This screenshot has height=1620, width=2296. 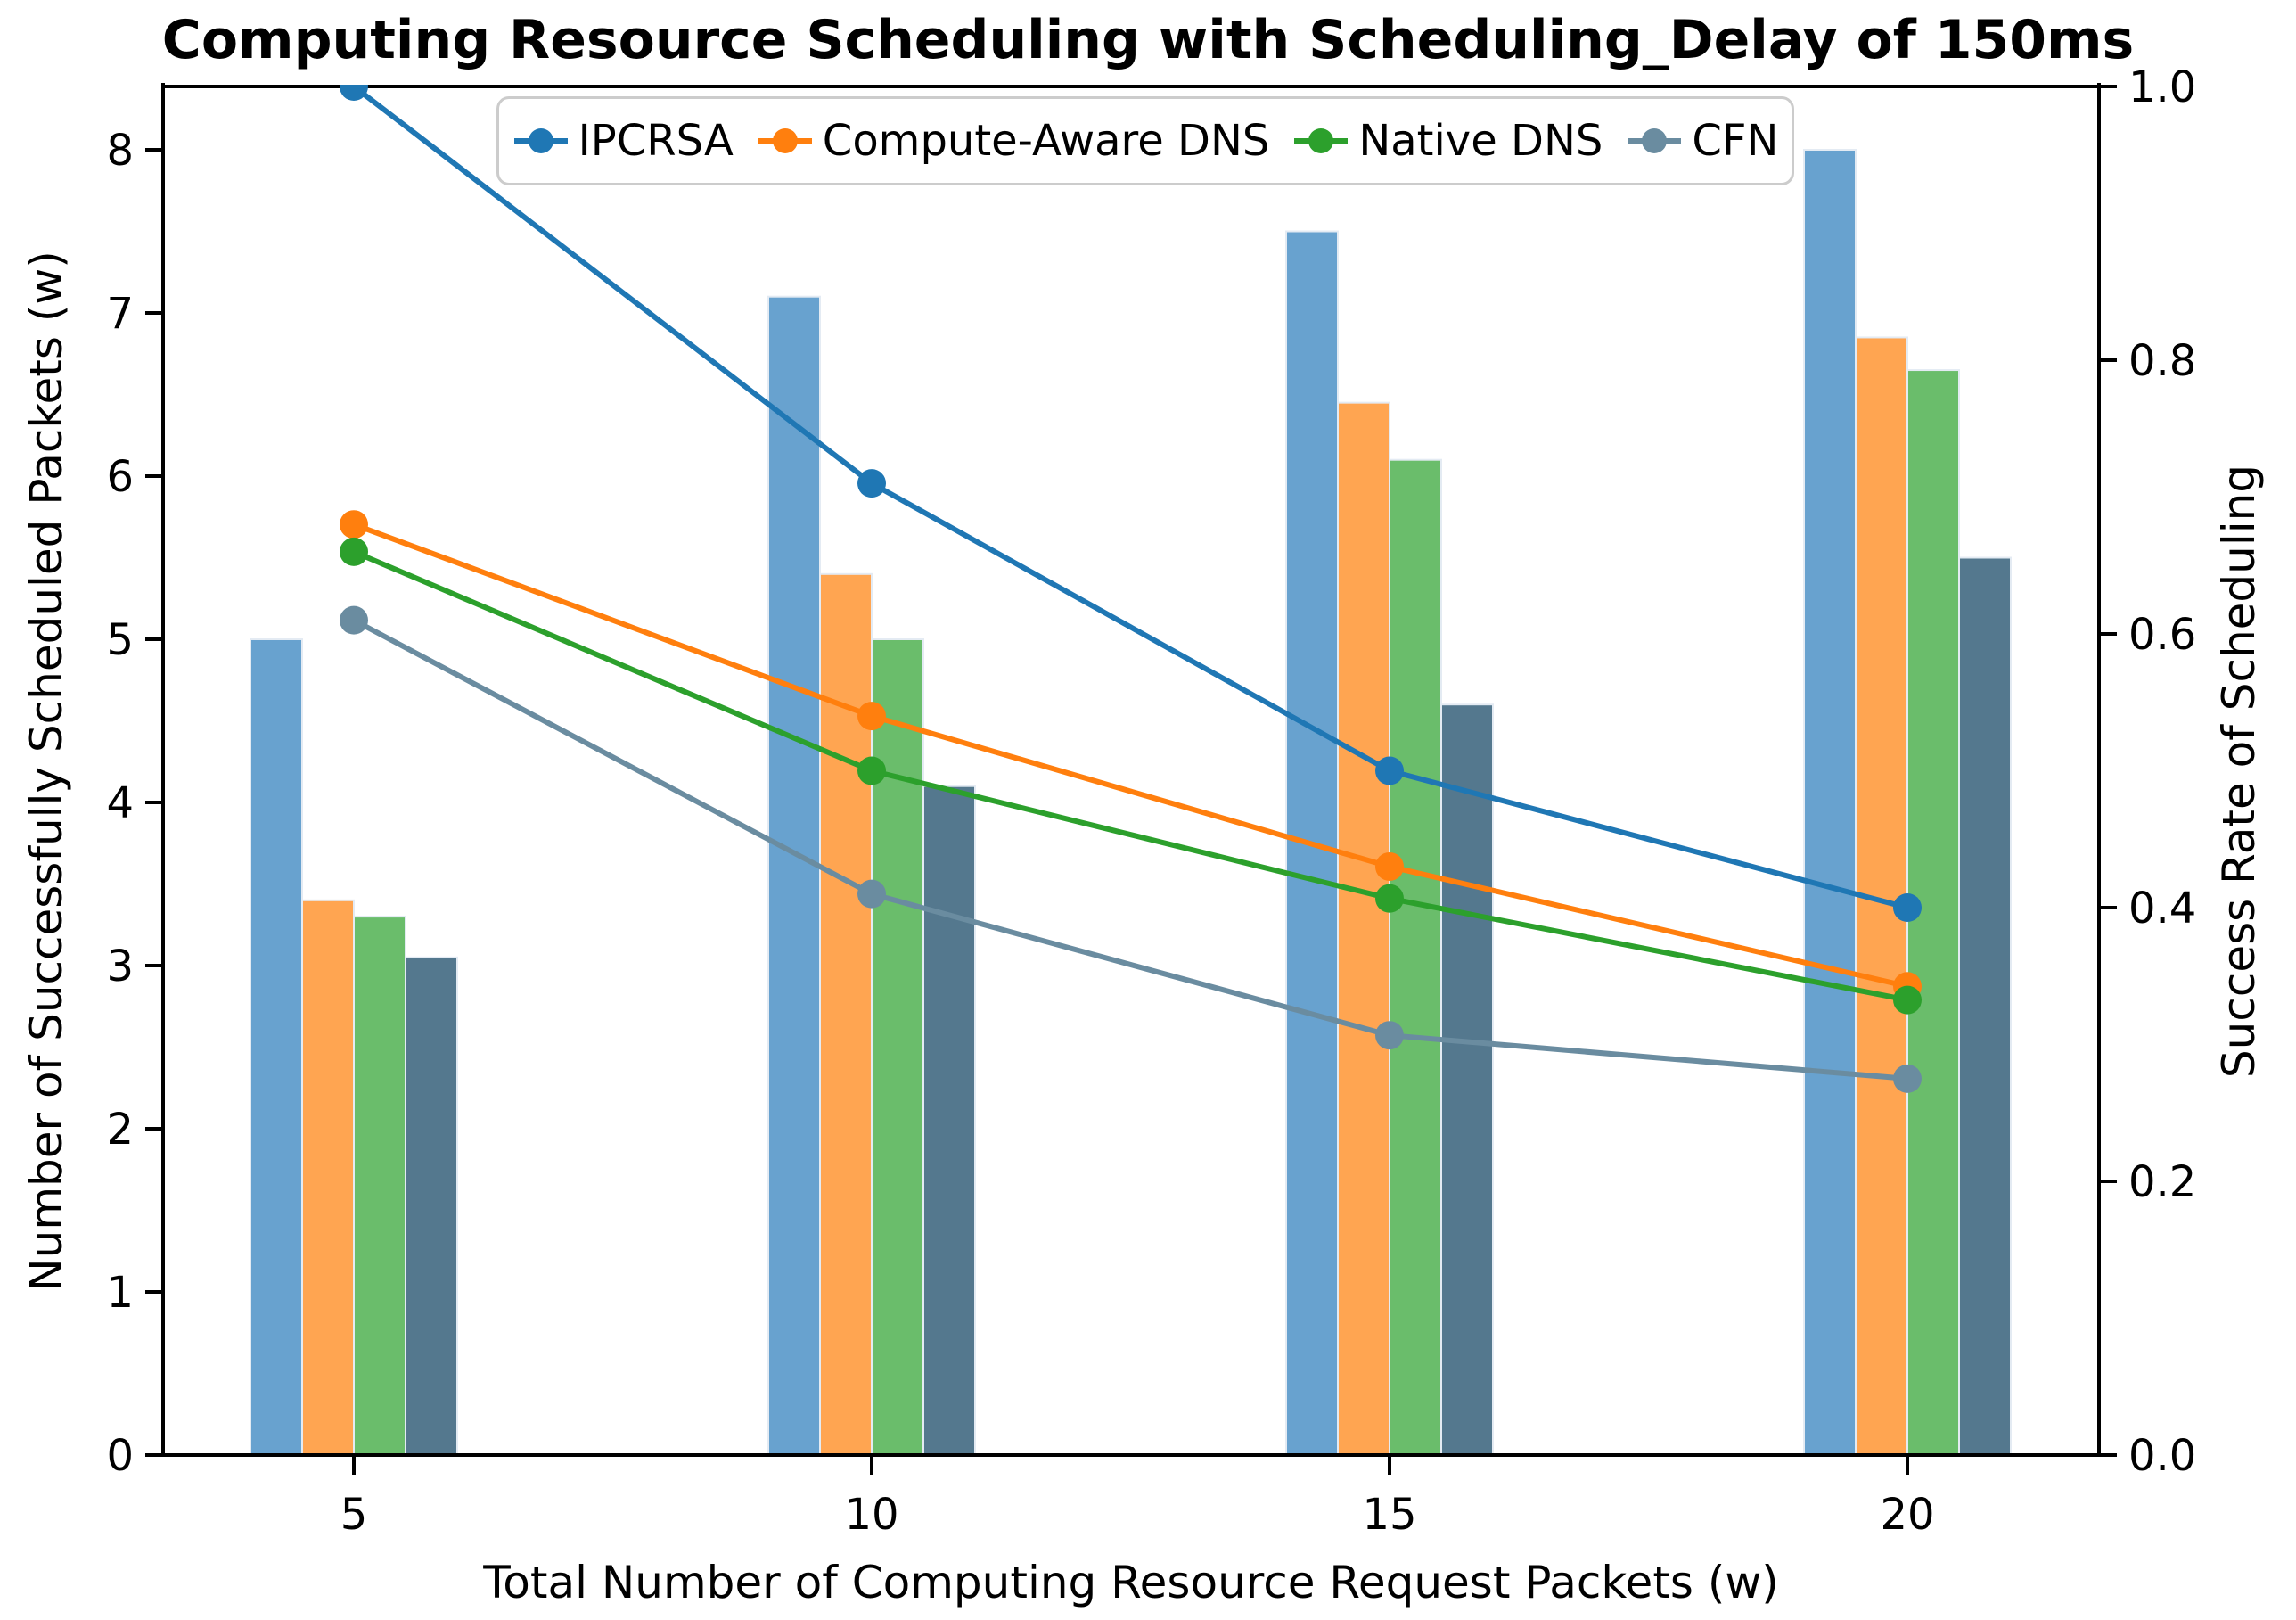 What do you see at coordinates (120, 803) in the screenshot?
I see `left-tick-label-4: 4` at bounding box center [120, 803].